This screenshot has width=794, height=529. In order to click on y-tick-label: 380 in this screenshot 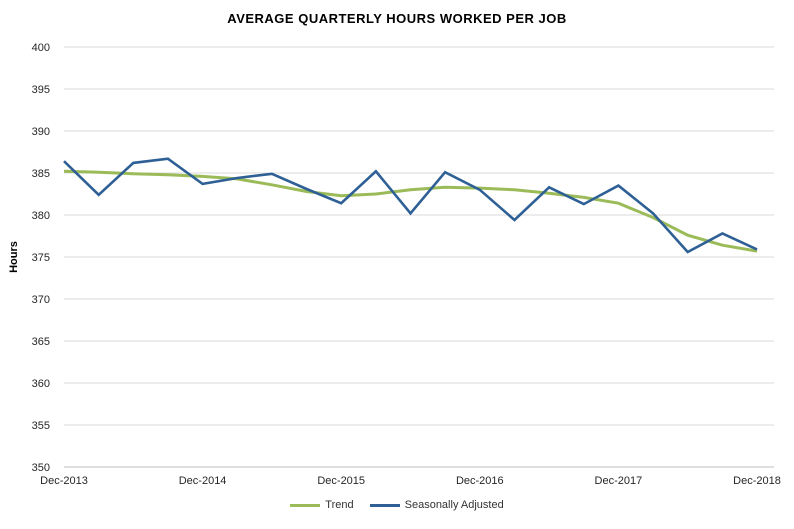, I will do `click(41, 216)`.